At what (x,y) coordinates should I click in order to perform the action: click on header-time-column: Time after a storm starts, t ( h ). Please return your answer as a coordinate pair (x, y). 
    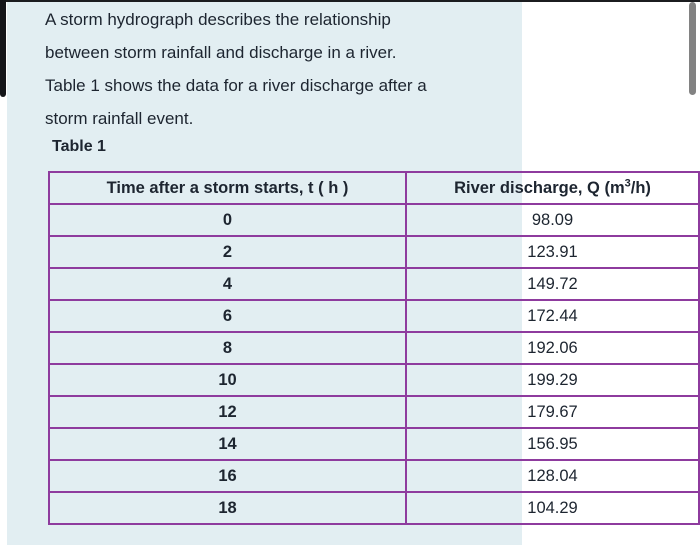
    Looking at the image, I should click on (227, 188).